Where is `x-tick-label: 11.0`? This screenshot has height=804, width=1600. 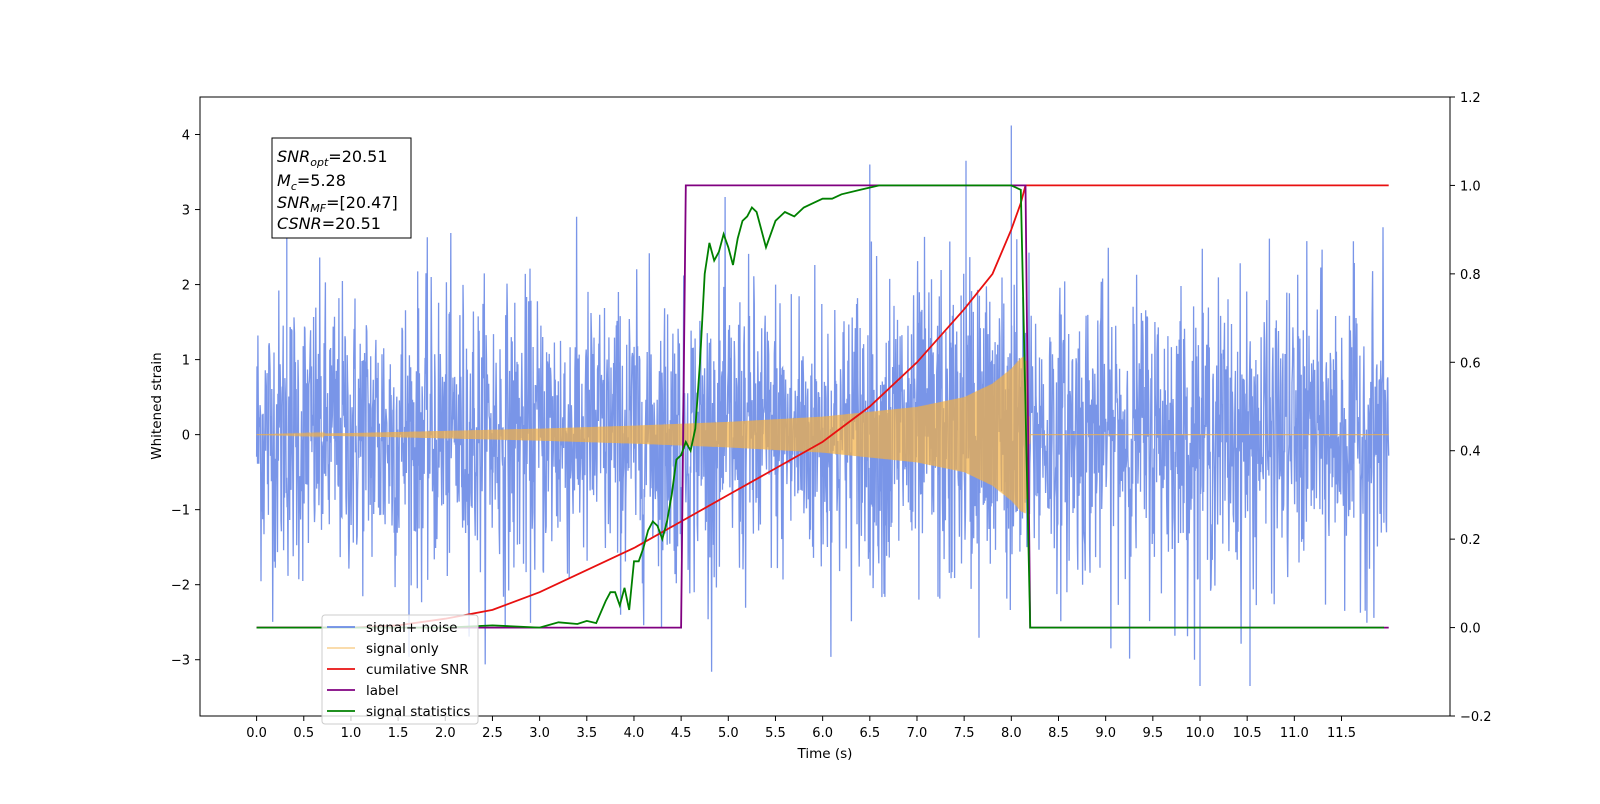
x-tick-label: 11.0 is located at coordinates (1294, 733).